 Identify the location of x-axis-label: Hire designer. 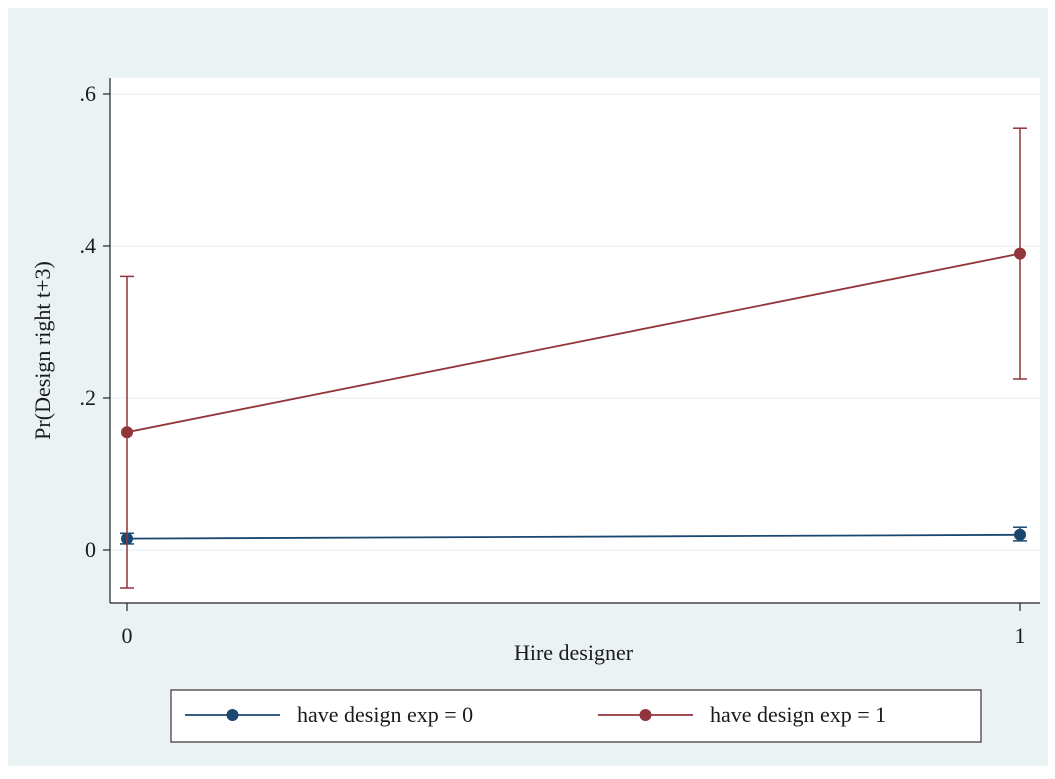
(574, 652).